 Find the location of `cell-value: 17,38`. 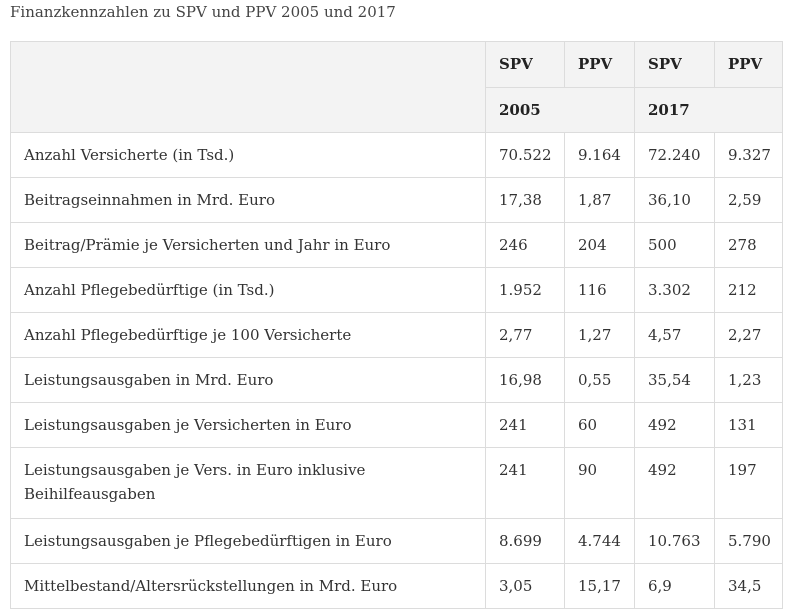

cell-value: 17,38 is located at coordinates (525, 200).